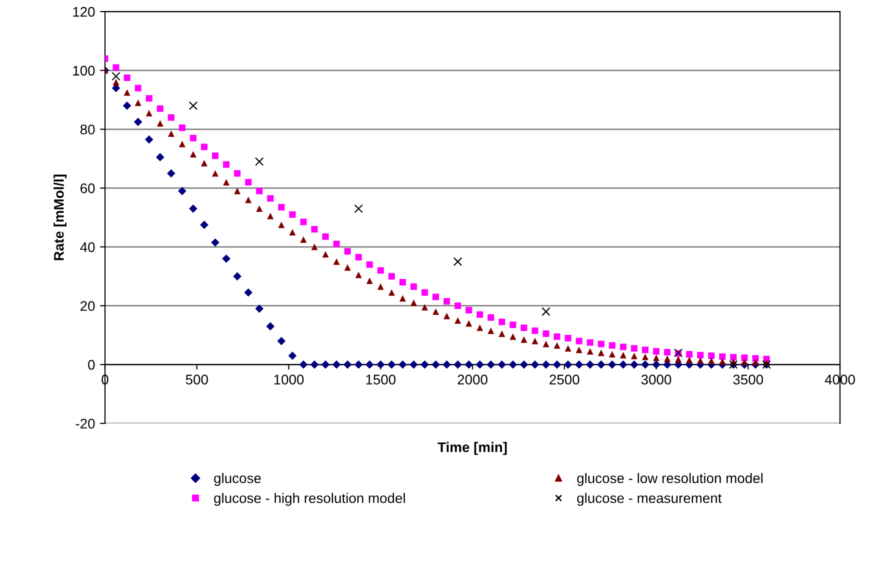  I want to click on y-tick-label: -20, so click(85, 423).